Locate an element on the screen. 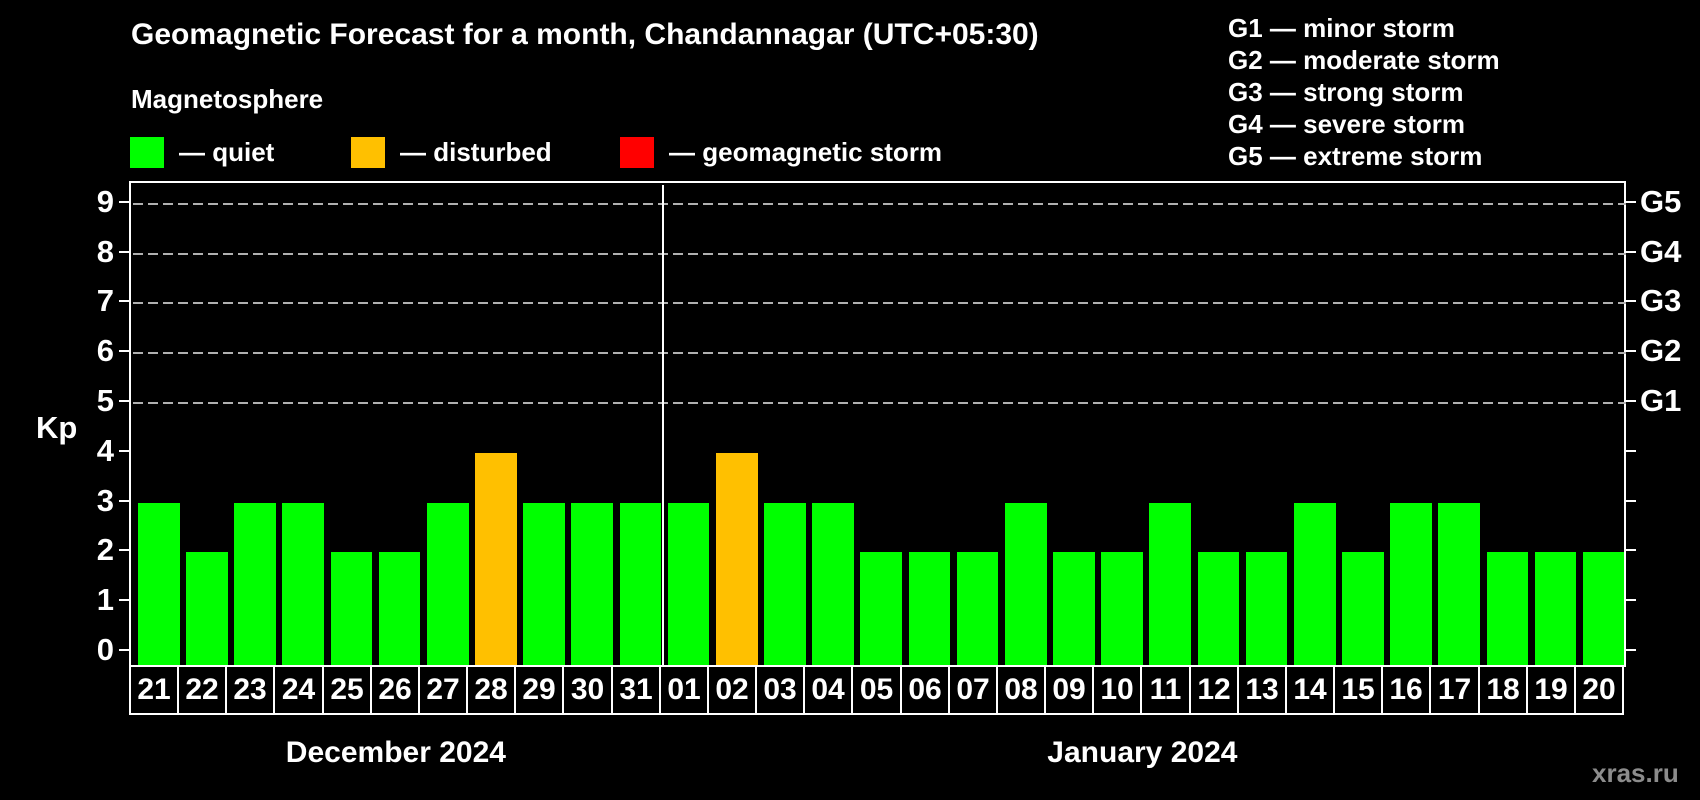 The image size is (1700, 800). day-label-box: 12 is located at coordinates (1214, 690).